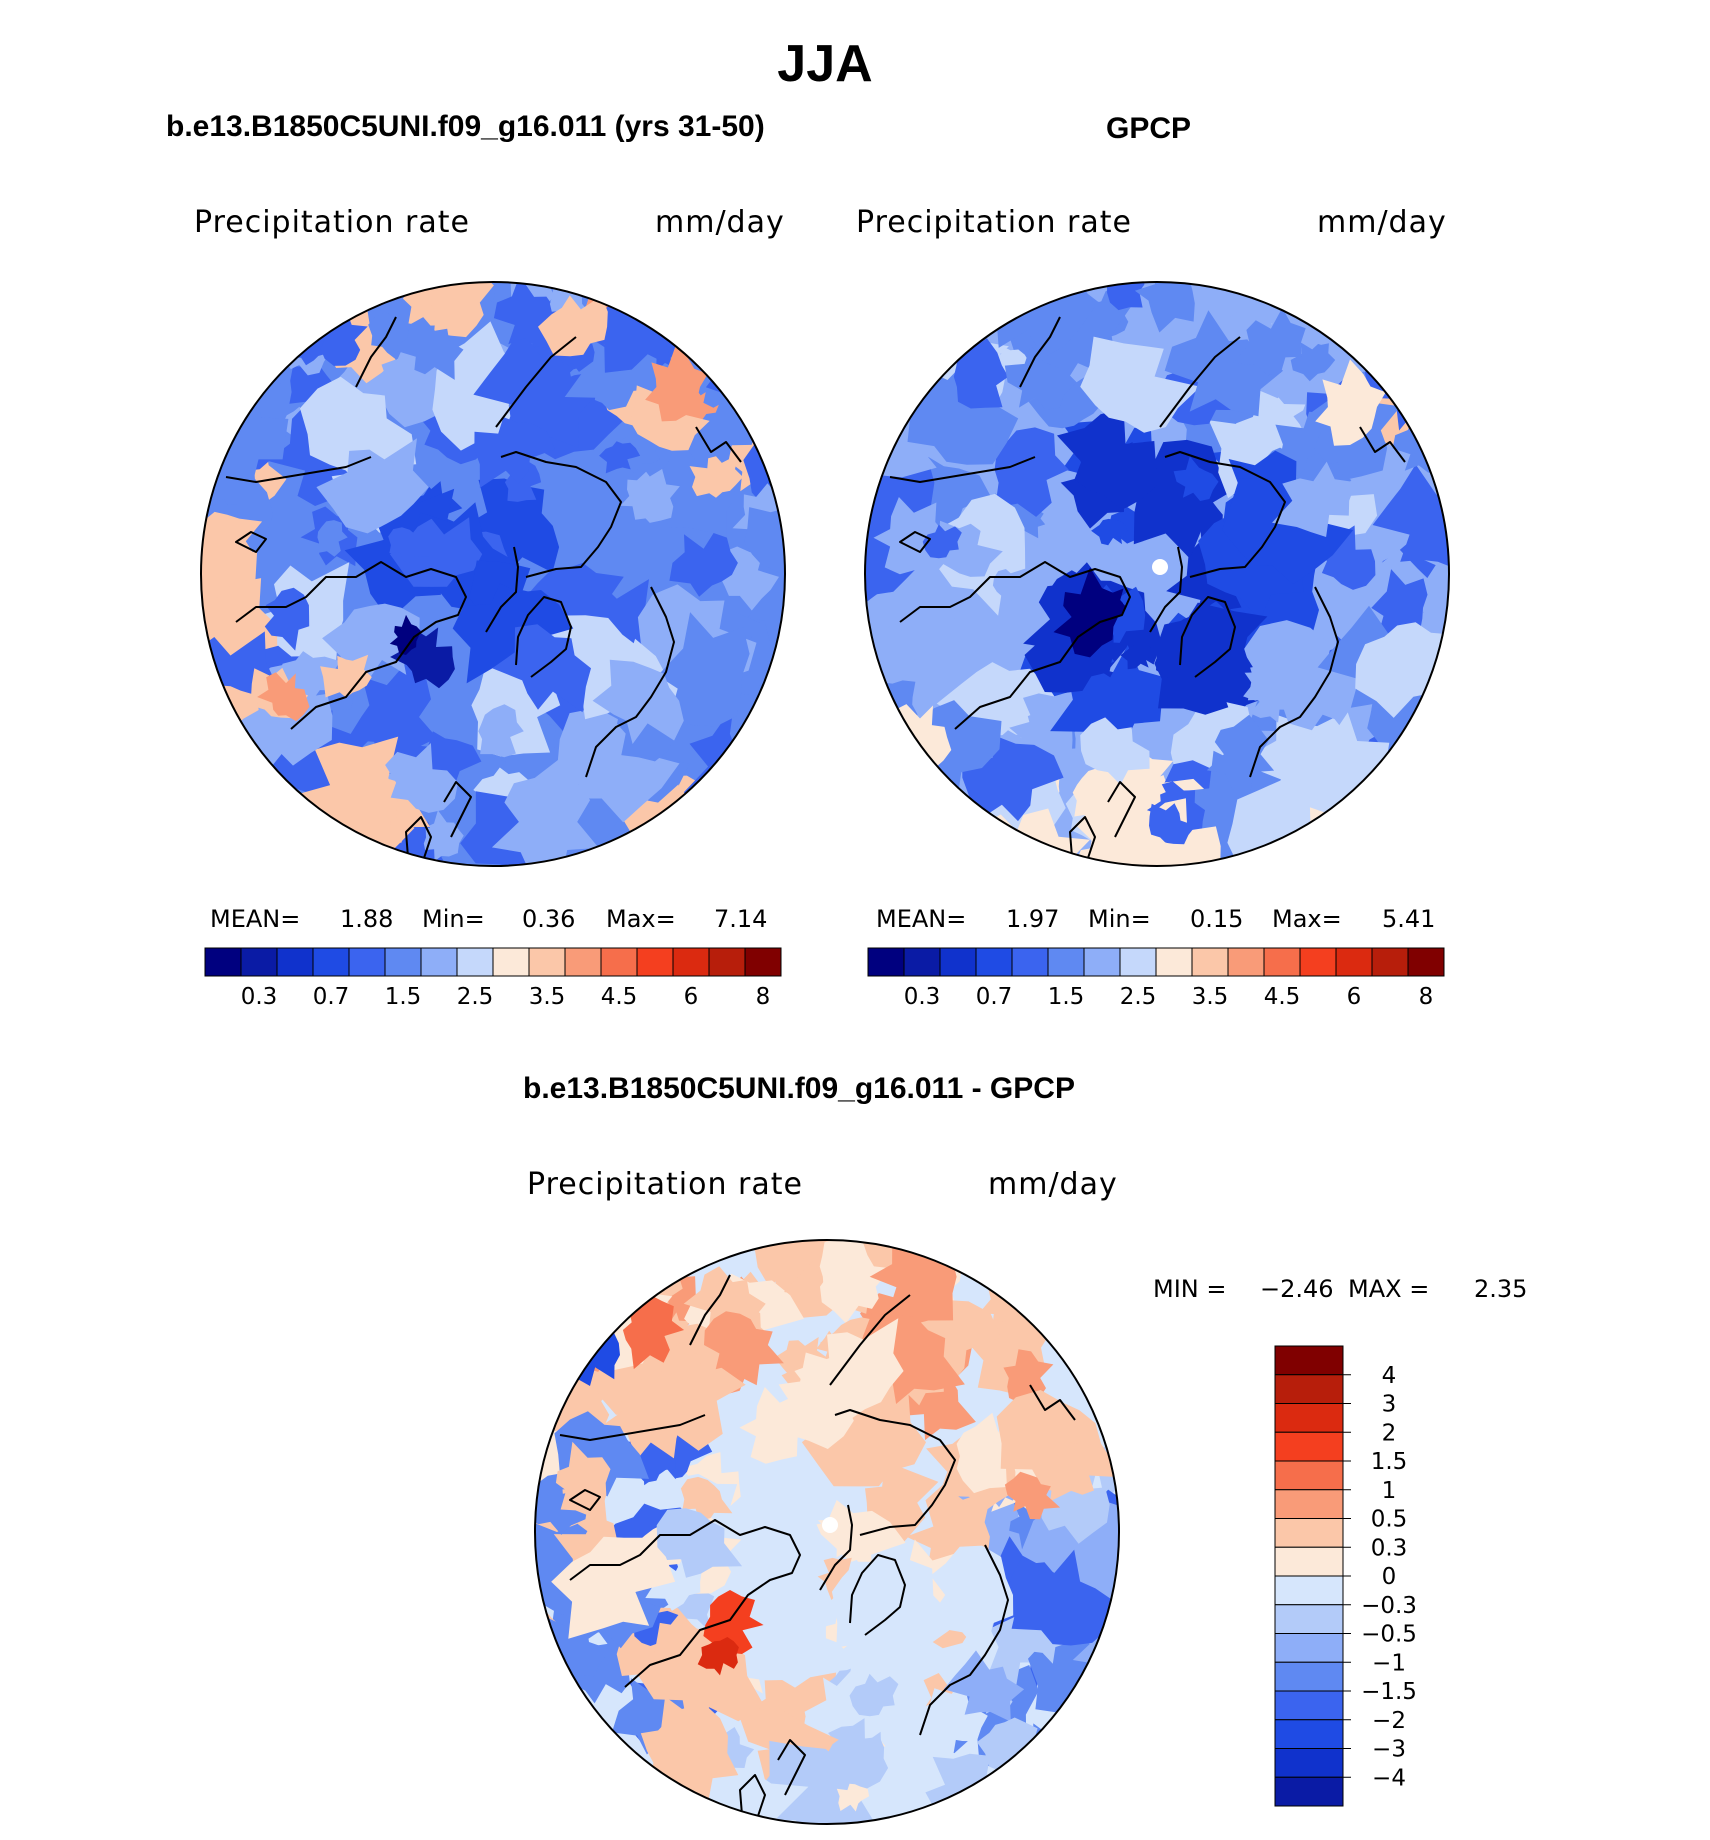  Describe the element at coordinates (1389, 1692) in the screenshot. I see `colorbar-tick-label: −1.5` at that location.